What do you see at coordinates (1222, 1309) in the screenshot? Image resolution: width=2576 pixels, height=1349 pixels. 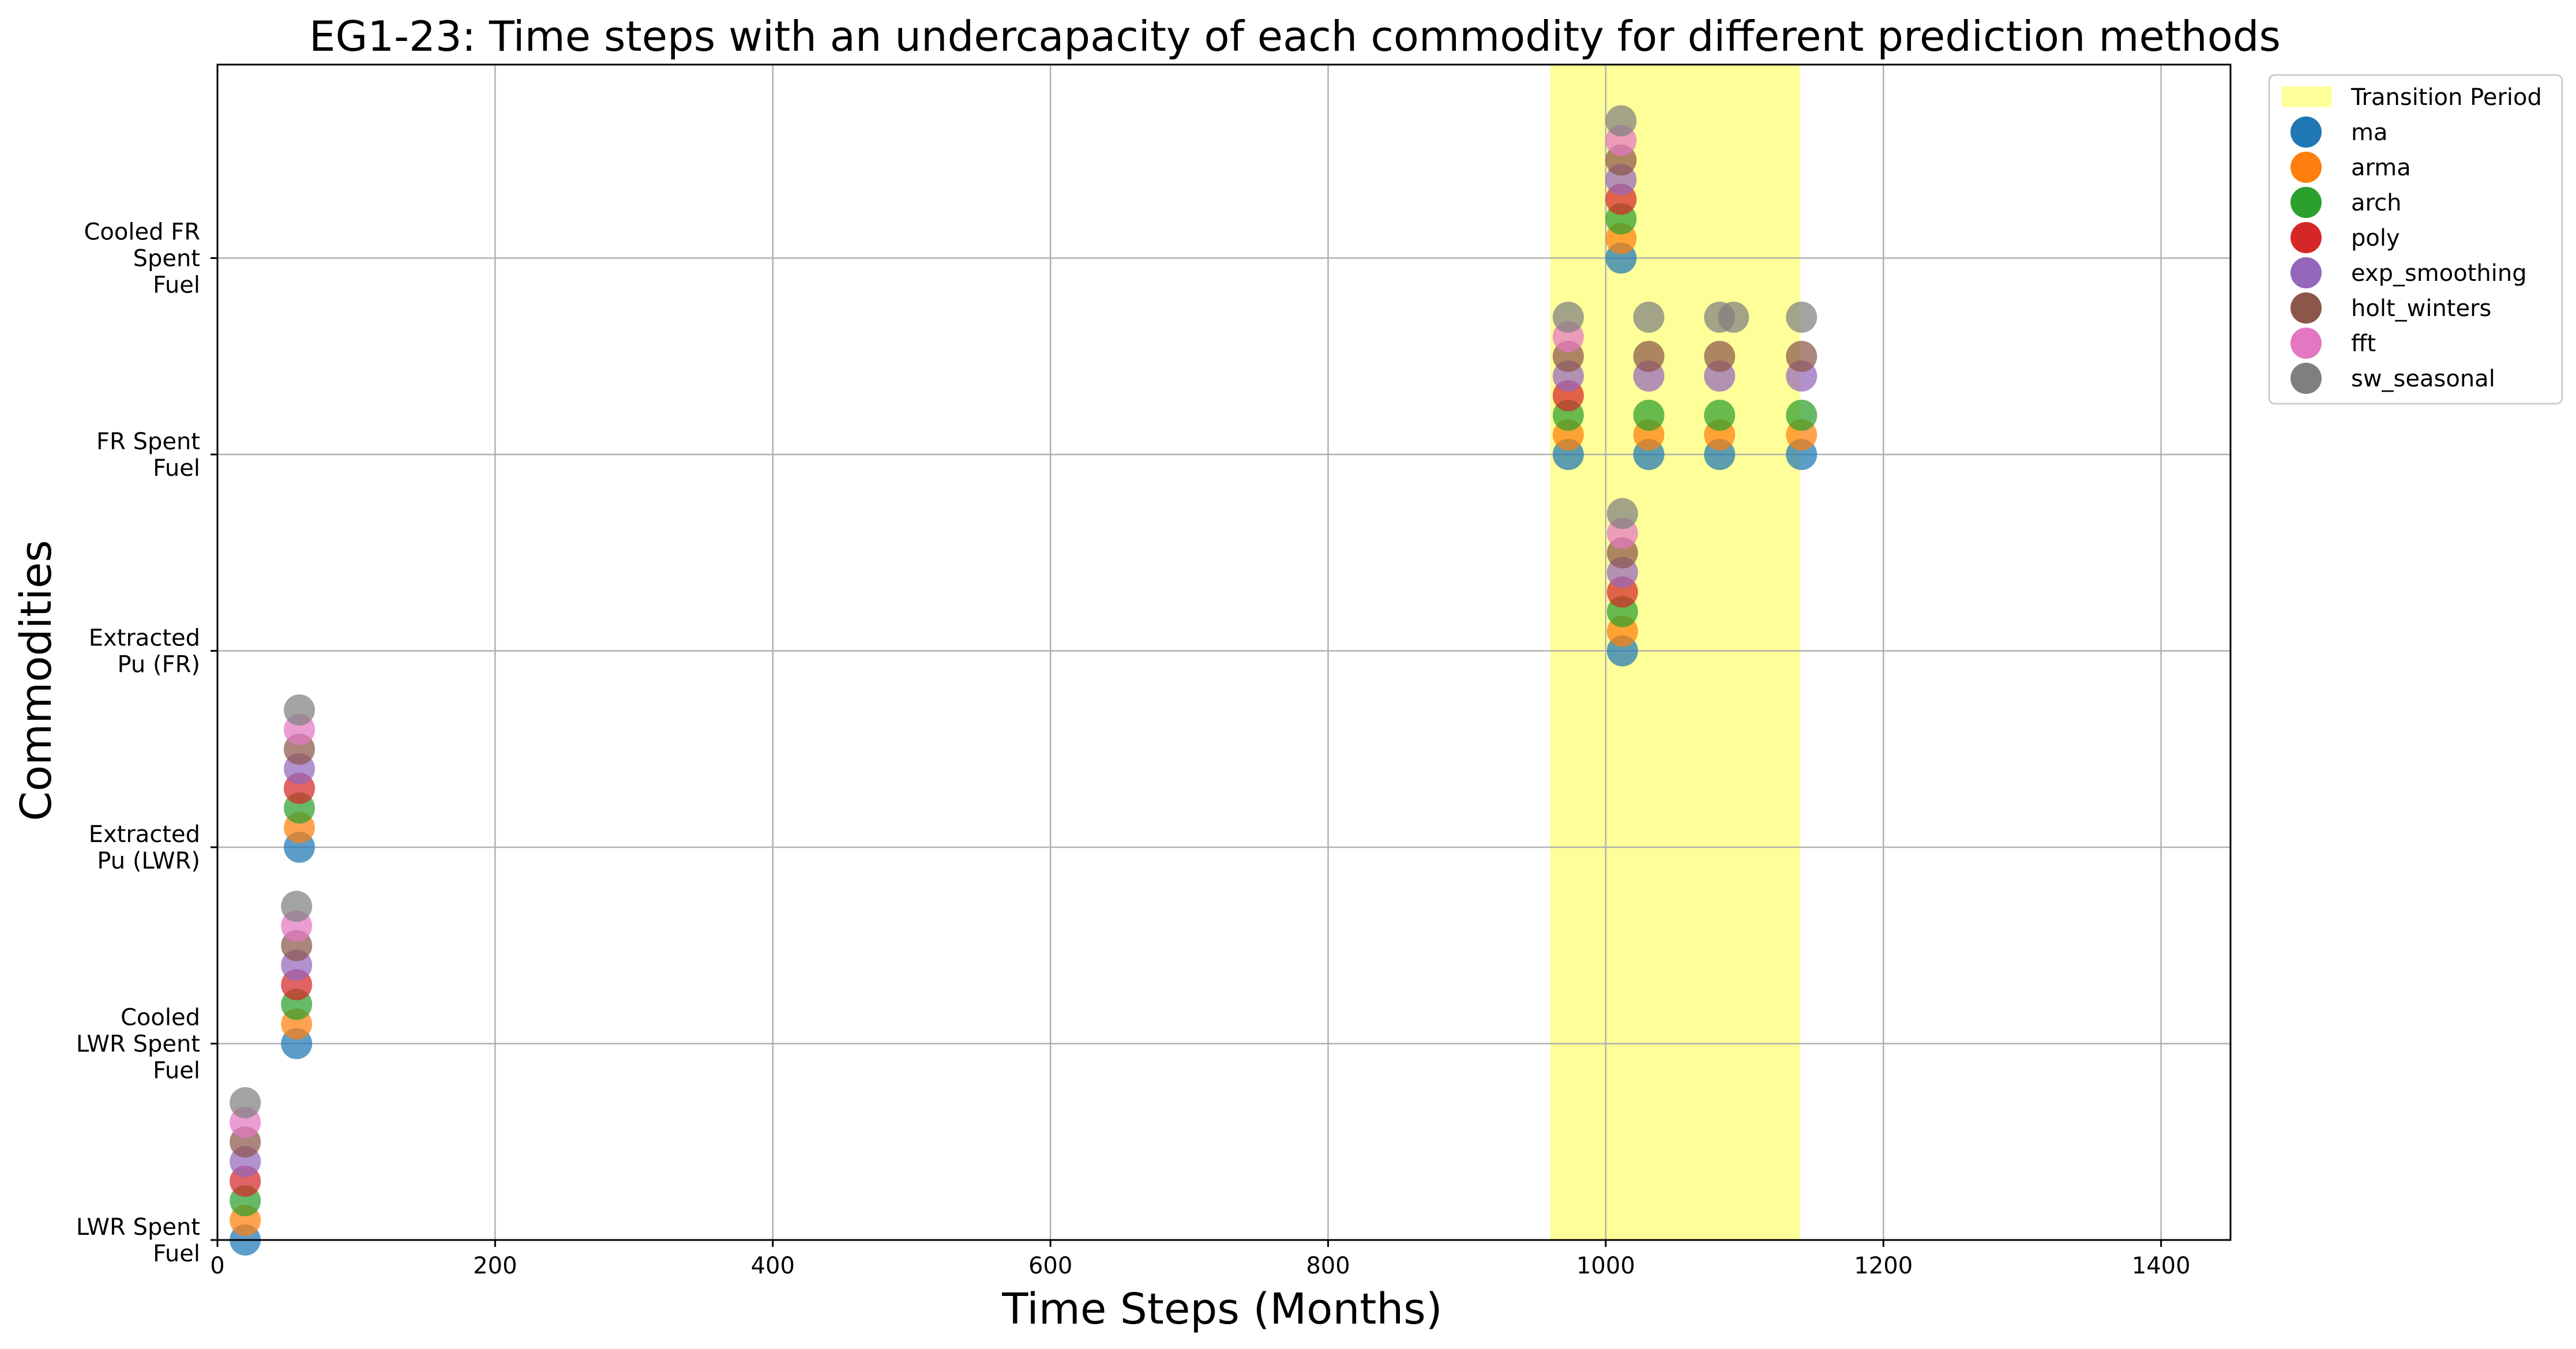 I see `x-axis-label: Time Steps (Months)` at bounding box center [1222, 1309].